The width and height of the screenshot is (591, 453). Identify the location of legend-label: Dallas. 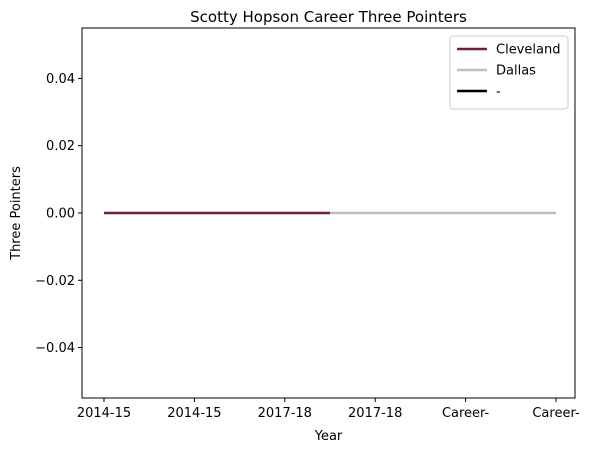
(516, 71).